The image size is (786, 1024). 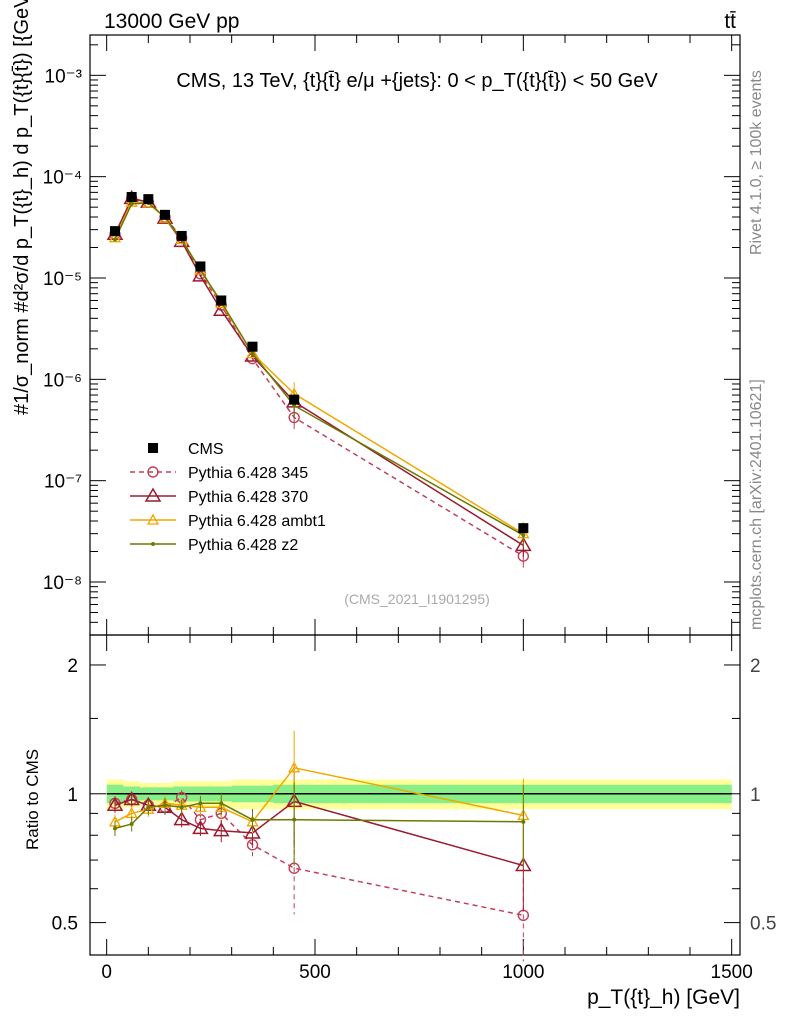 I want to click on x-tick-label: 1000, so click(x=523, y=972).